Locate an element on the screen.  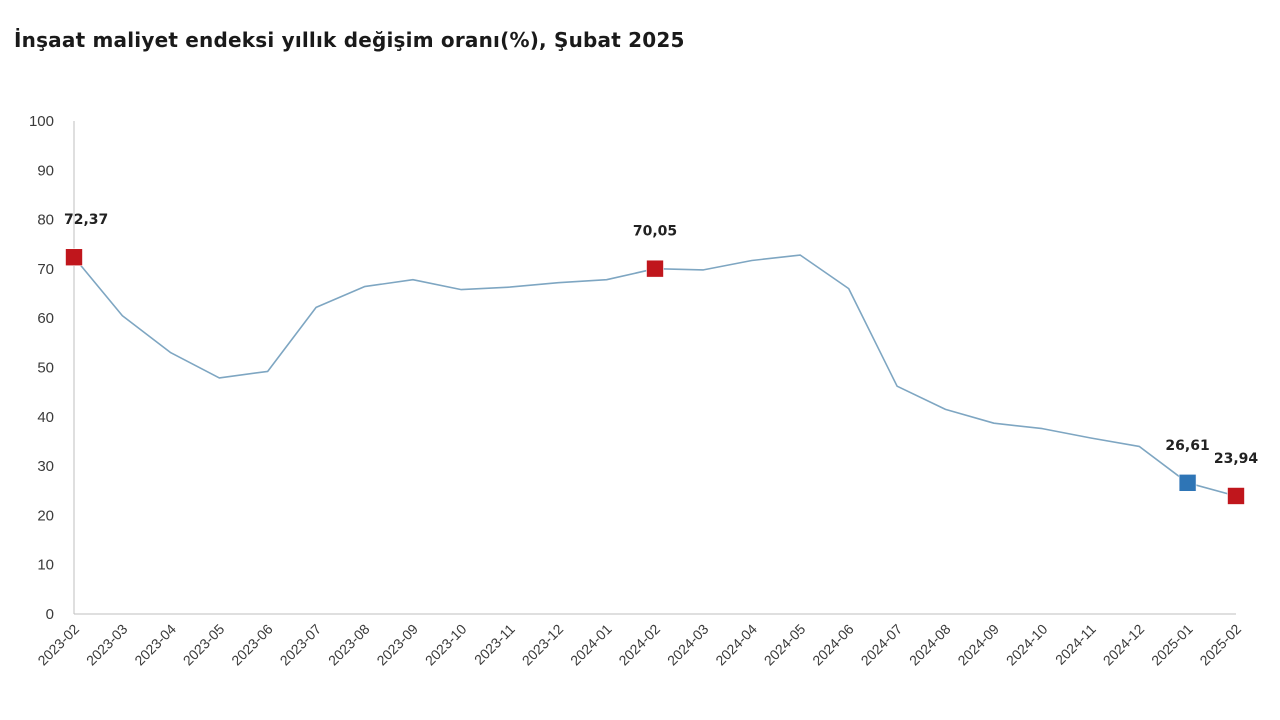
y-tick-label: 20 is located at coordinates (45, 515).